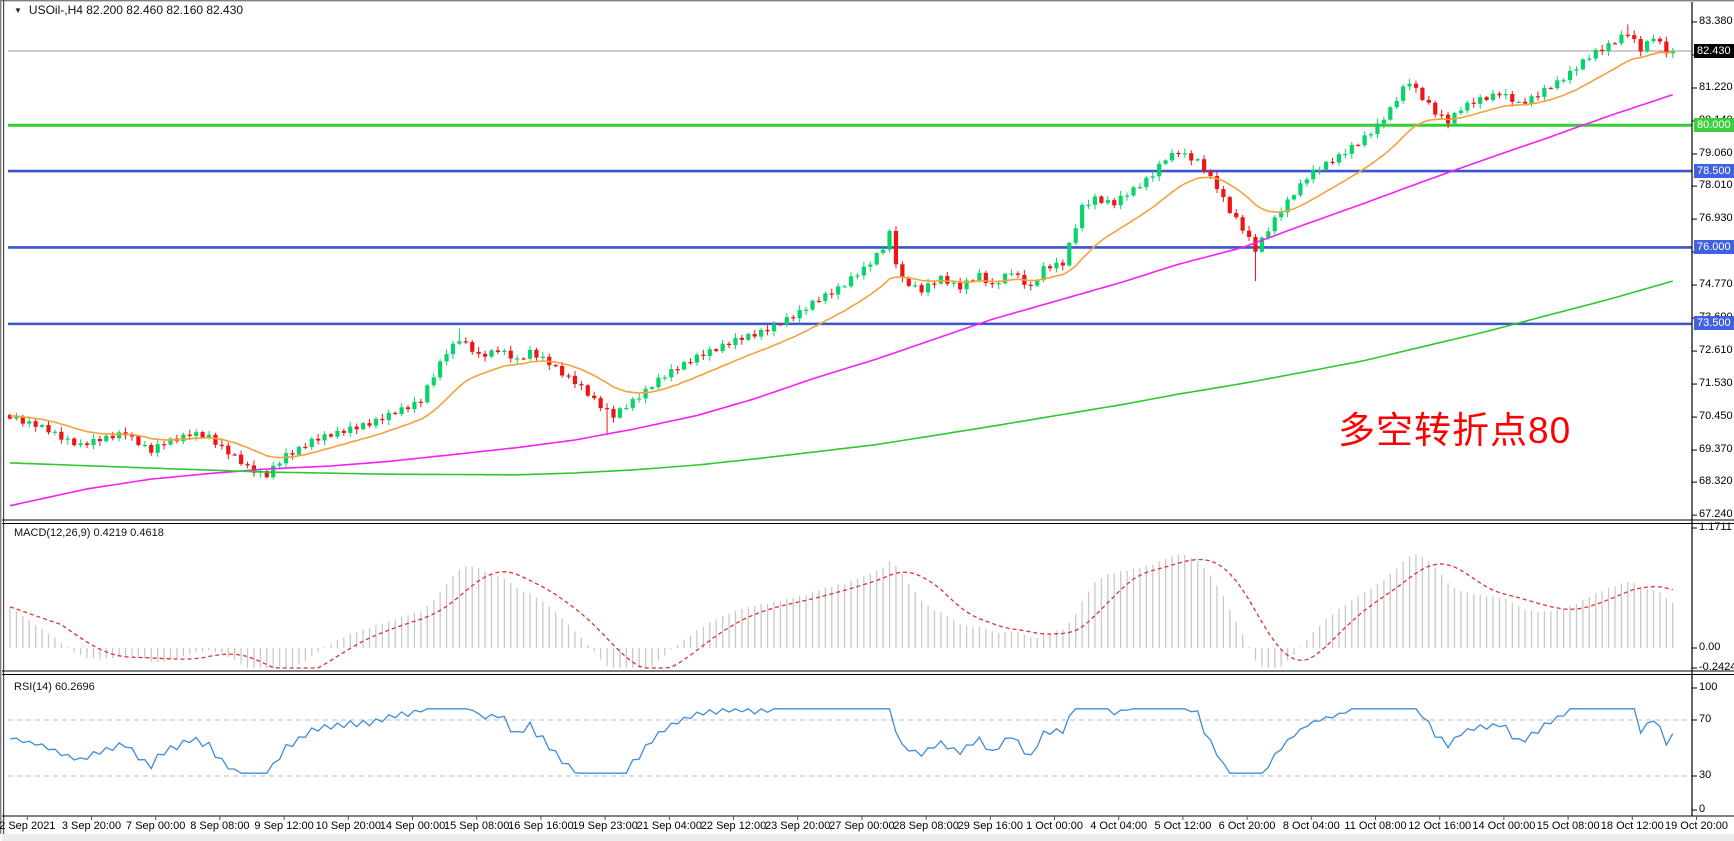  Describe the element at coordinates (18, 10) in the screenshot. I see `symbol-dropdown-icon: ▼` at that location.